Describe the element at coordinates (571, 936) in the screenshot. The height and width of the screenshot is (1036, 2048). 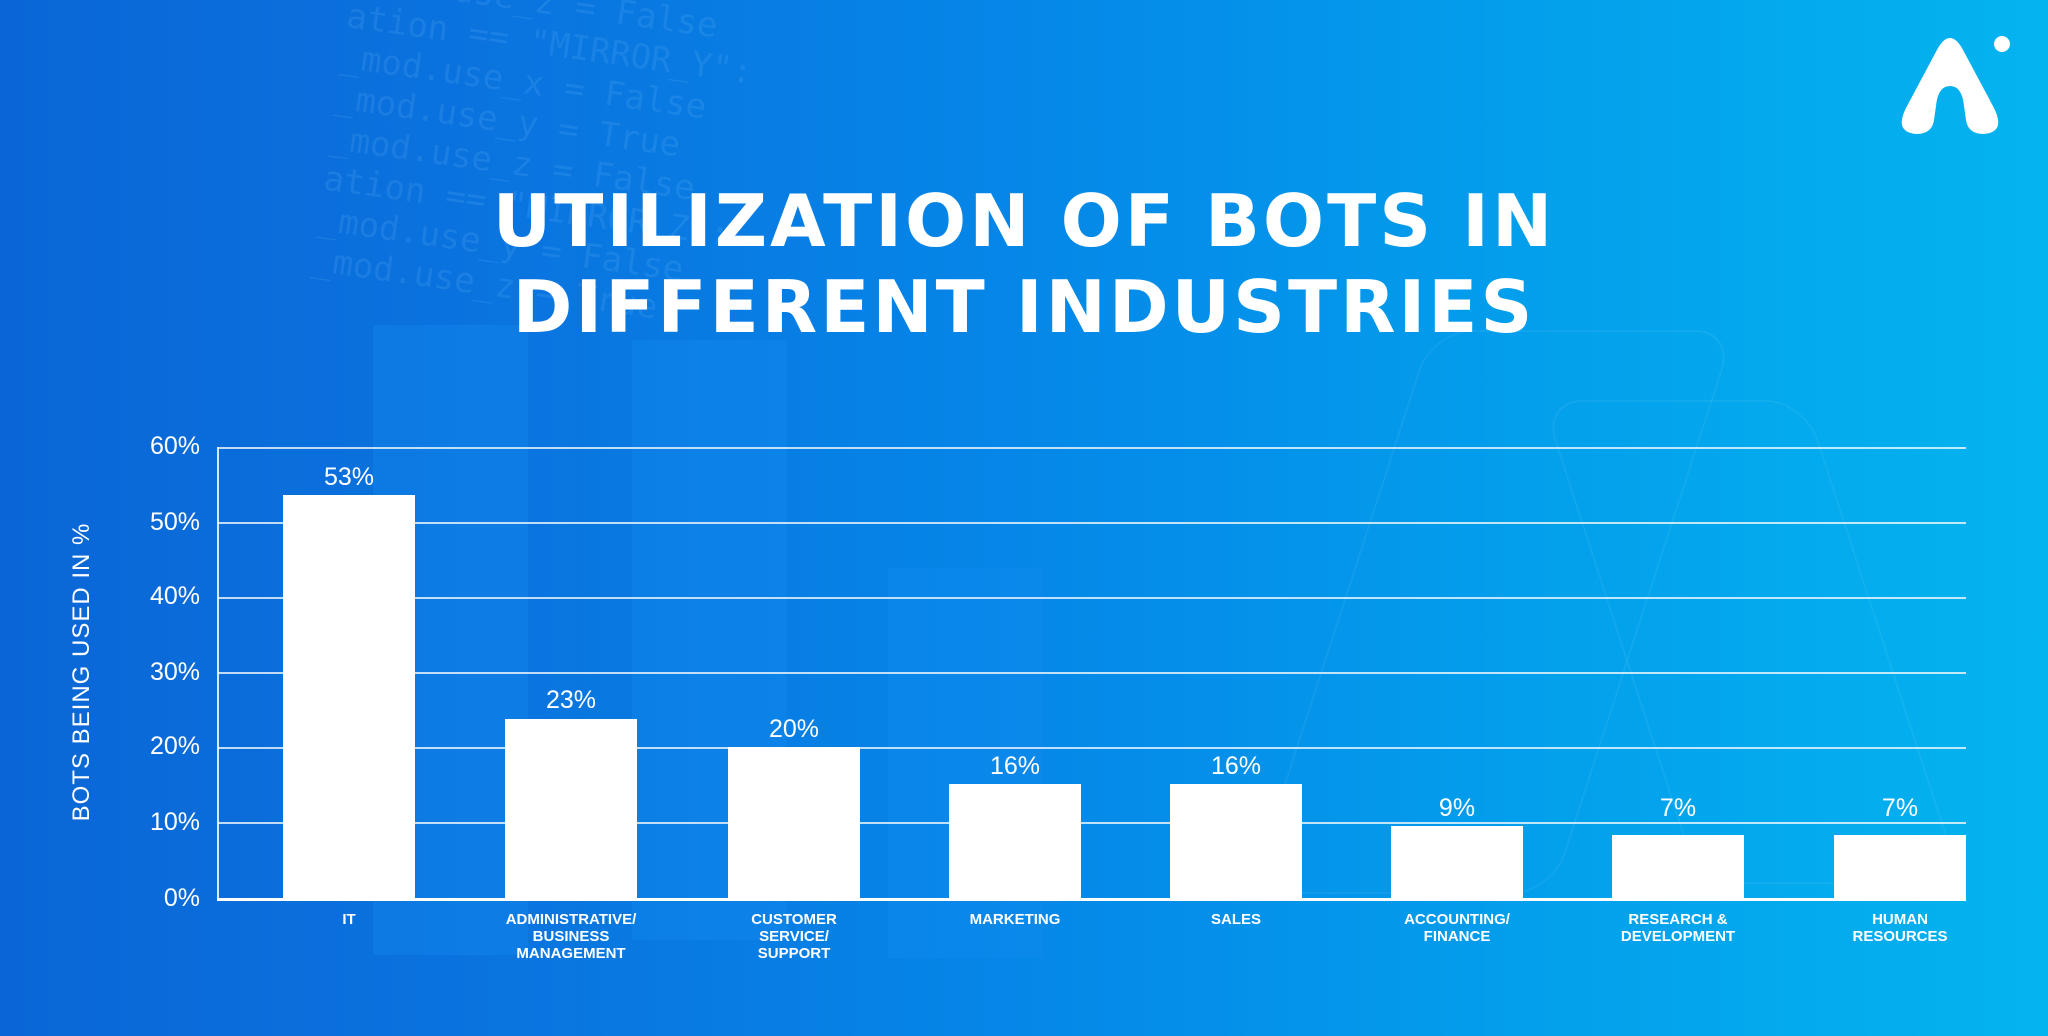
I see `category-label: ADMINISTRATIVE/ BUSINESS MANAGEMENT` at that location.